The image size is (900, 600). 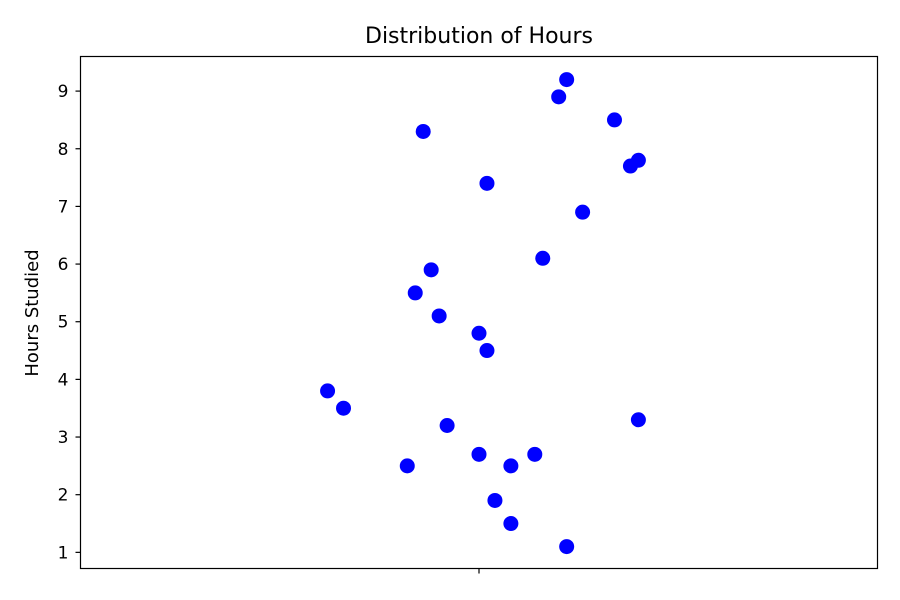 What do you see at coordinates (63, 265) in the screenshot?
I see `y-tick-label: 6` at bounding box center [63, 265].